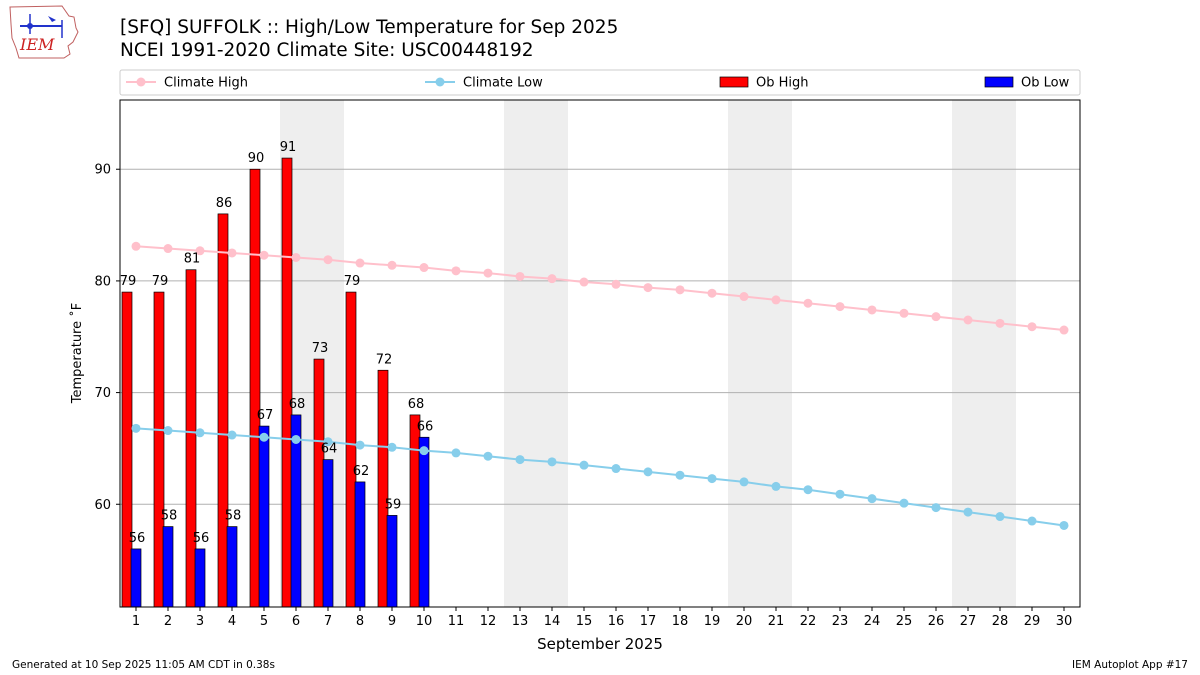 This screenshot has height=675, width=1200. What do you see at coordinates (840, 621) in the screenshot?
I see `x-tick-label-23: 23` at bounding box center [840, 621].